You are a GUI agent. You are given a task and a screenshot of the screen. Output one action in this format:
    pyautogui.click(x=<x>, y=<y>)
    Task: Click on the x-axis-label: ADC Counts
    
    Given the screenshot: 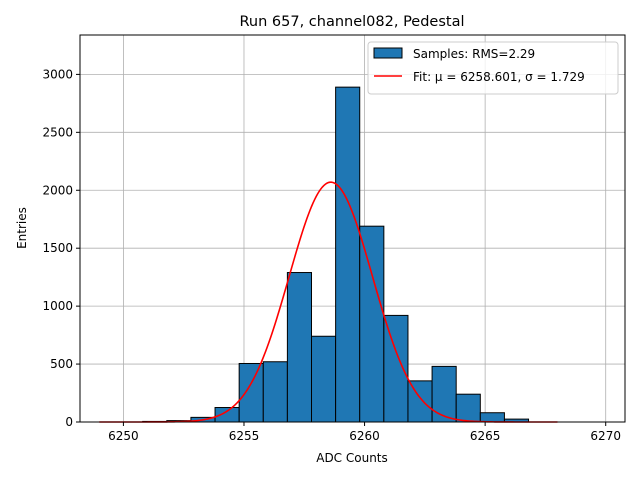 What is the action you would take?
    pyautogui.click(x=352, y=458)
    